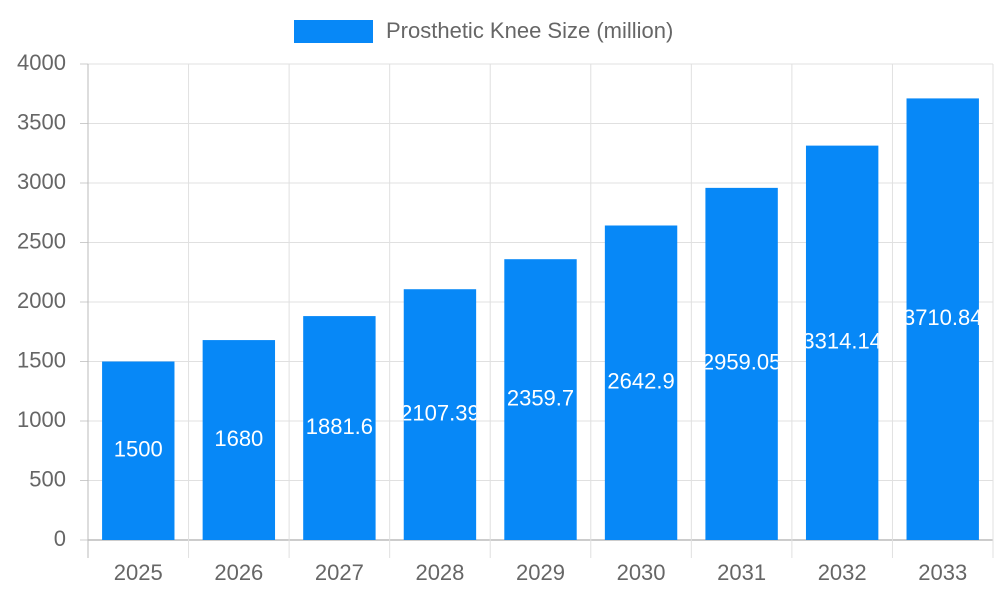  I want to click on x-tick-label: 2033, so click(942, 572).